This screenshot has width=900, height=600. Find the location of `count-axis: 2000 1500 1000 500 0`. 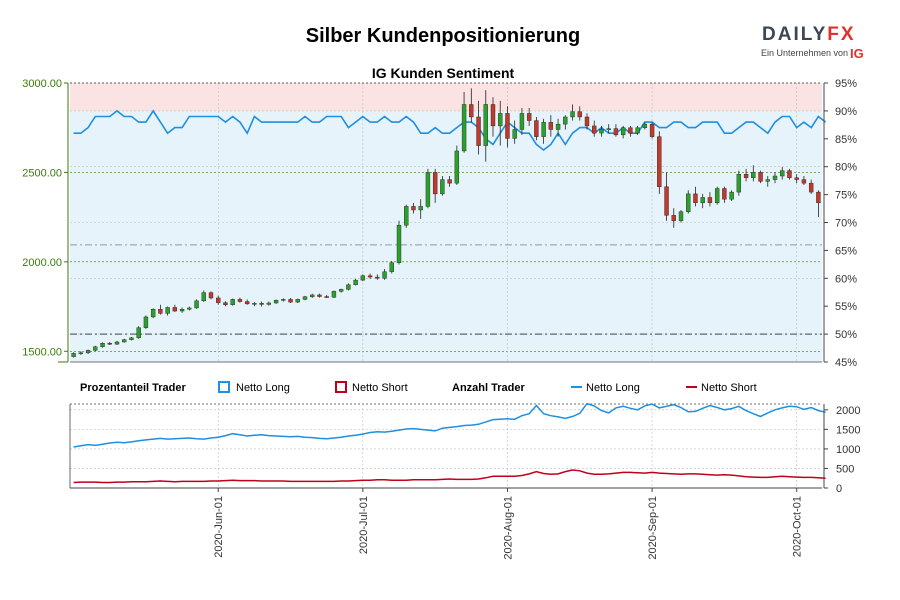

count-axis: 2000 1500 1000 500 0 is located at coordinates (841, 449).